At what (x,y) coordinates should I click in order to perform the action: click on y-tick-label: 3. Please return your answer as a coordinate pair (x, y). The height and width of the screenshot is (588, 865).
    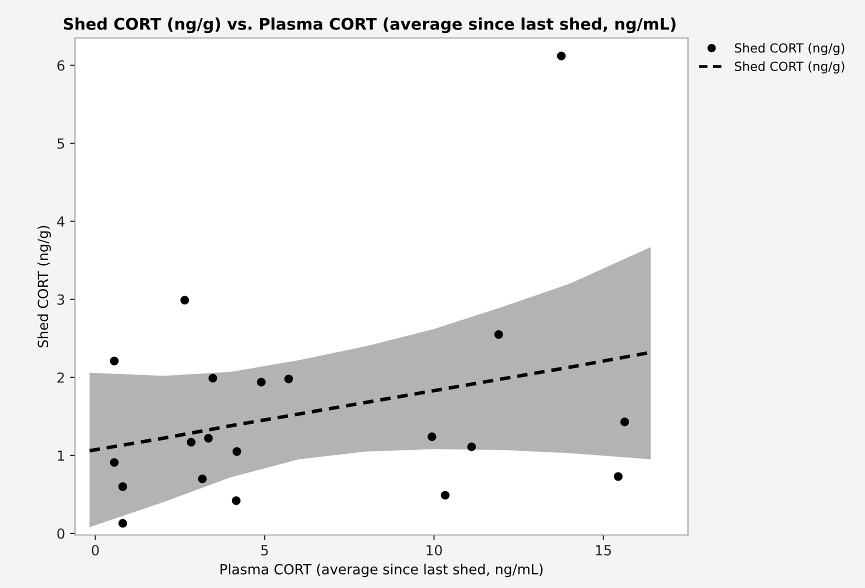
    Looking at the image, I should click on (61, 299).